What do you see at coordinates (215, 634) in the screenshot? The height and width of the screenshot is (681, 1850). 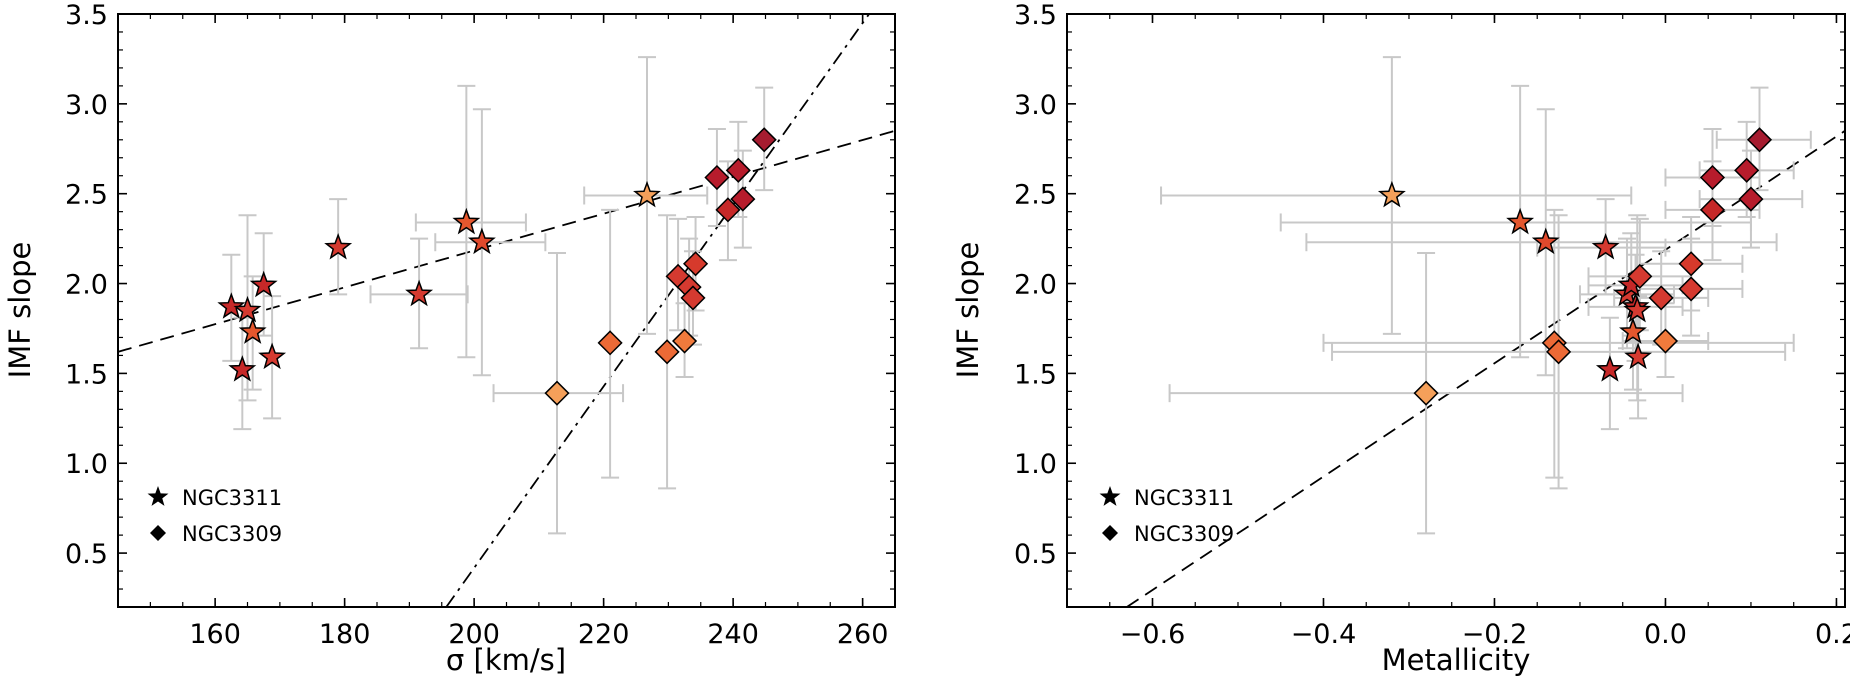 I see `x-tick-label: 160` at bounding box center [215, 634].